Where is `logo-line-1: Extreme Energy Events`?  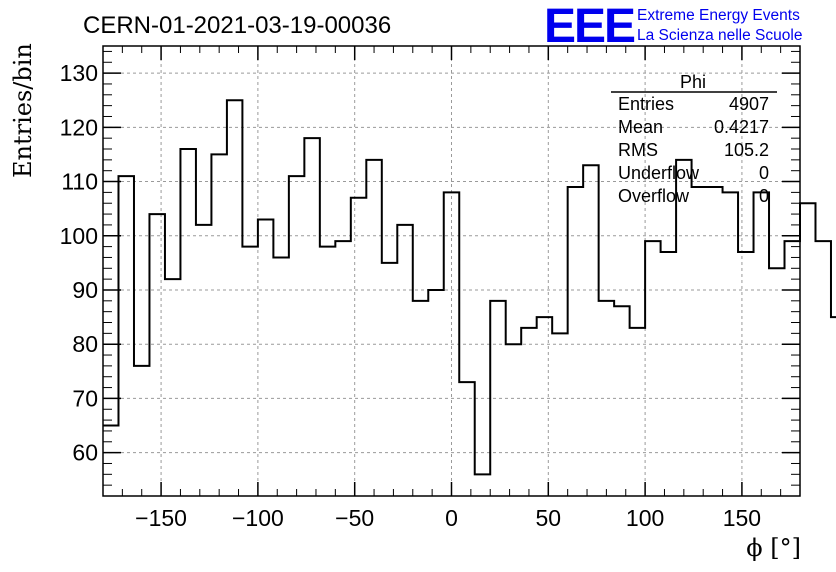 logo-line-1: Extreme Energy Events is located at coordinates (718, 15).